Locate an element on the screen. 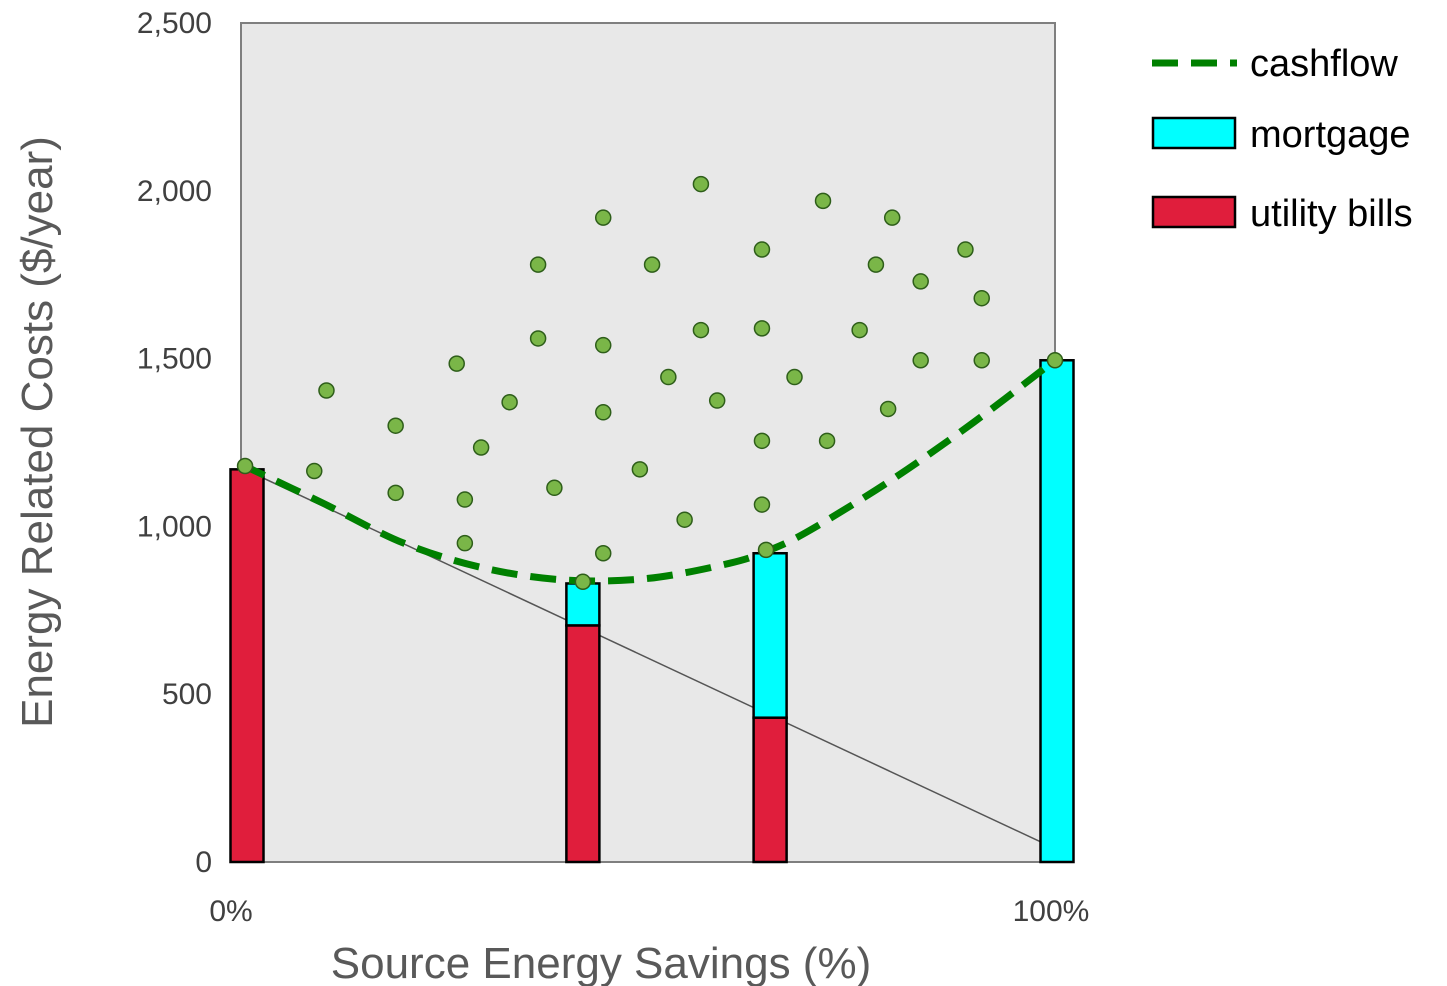 This screenshot has height=986, width=1447. legend-mortgage-swatch is located at coordinates (1194, 133).